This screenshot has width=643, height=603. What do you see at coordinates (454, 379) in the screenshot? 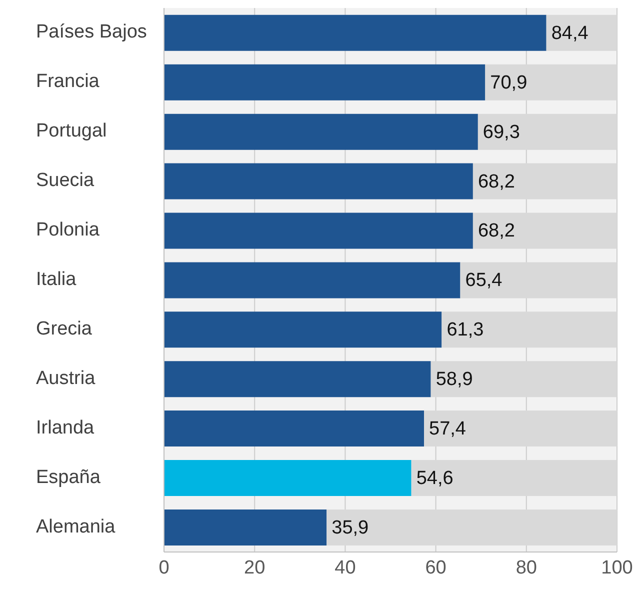
I see `data-label: 58,9` at bounding box center [454, 379].